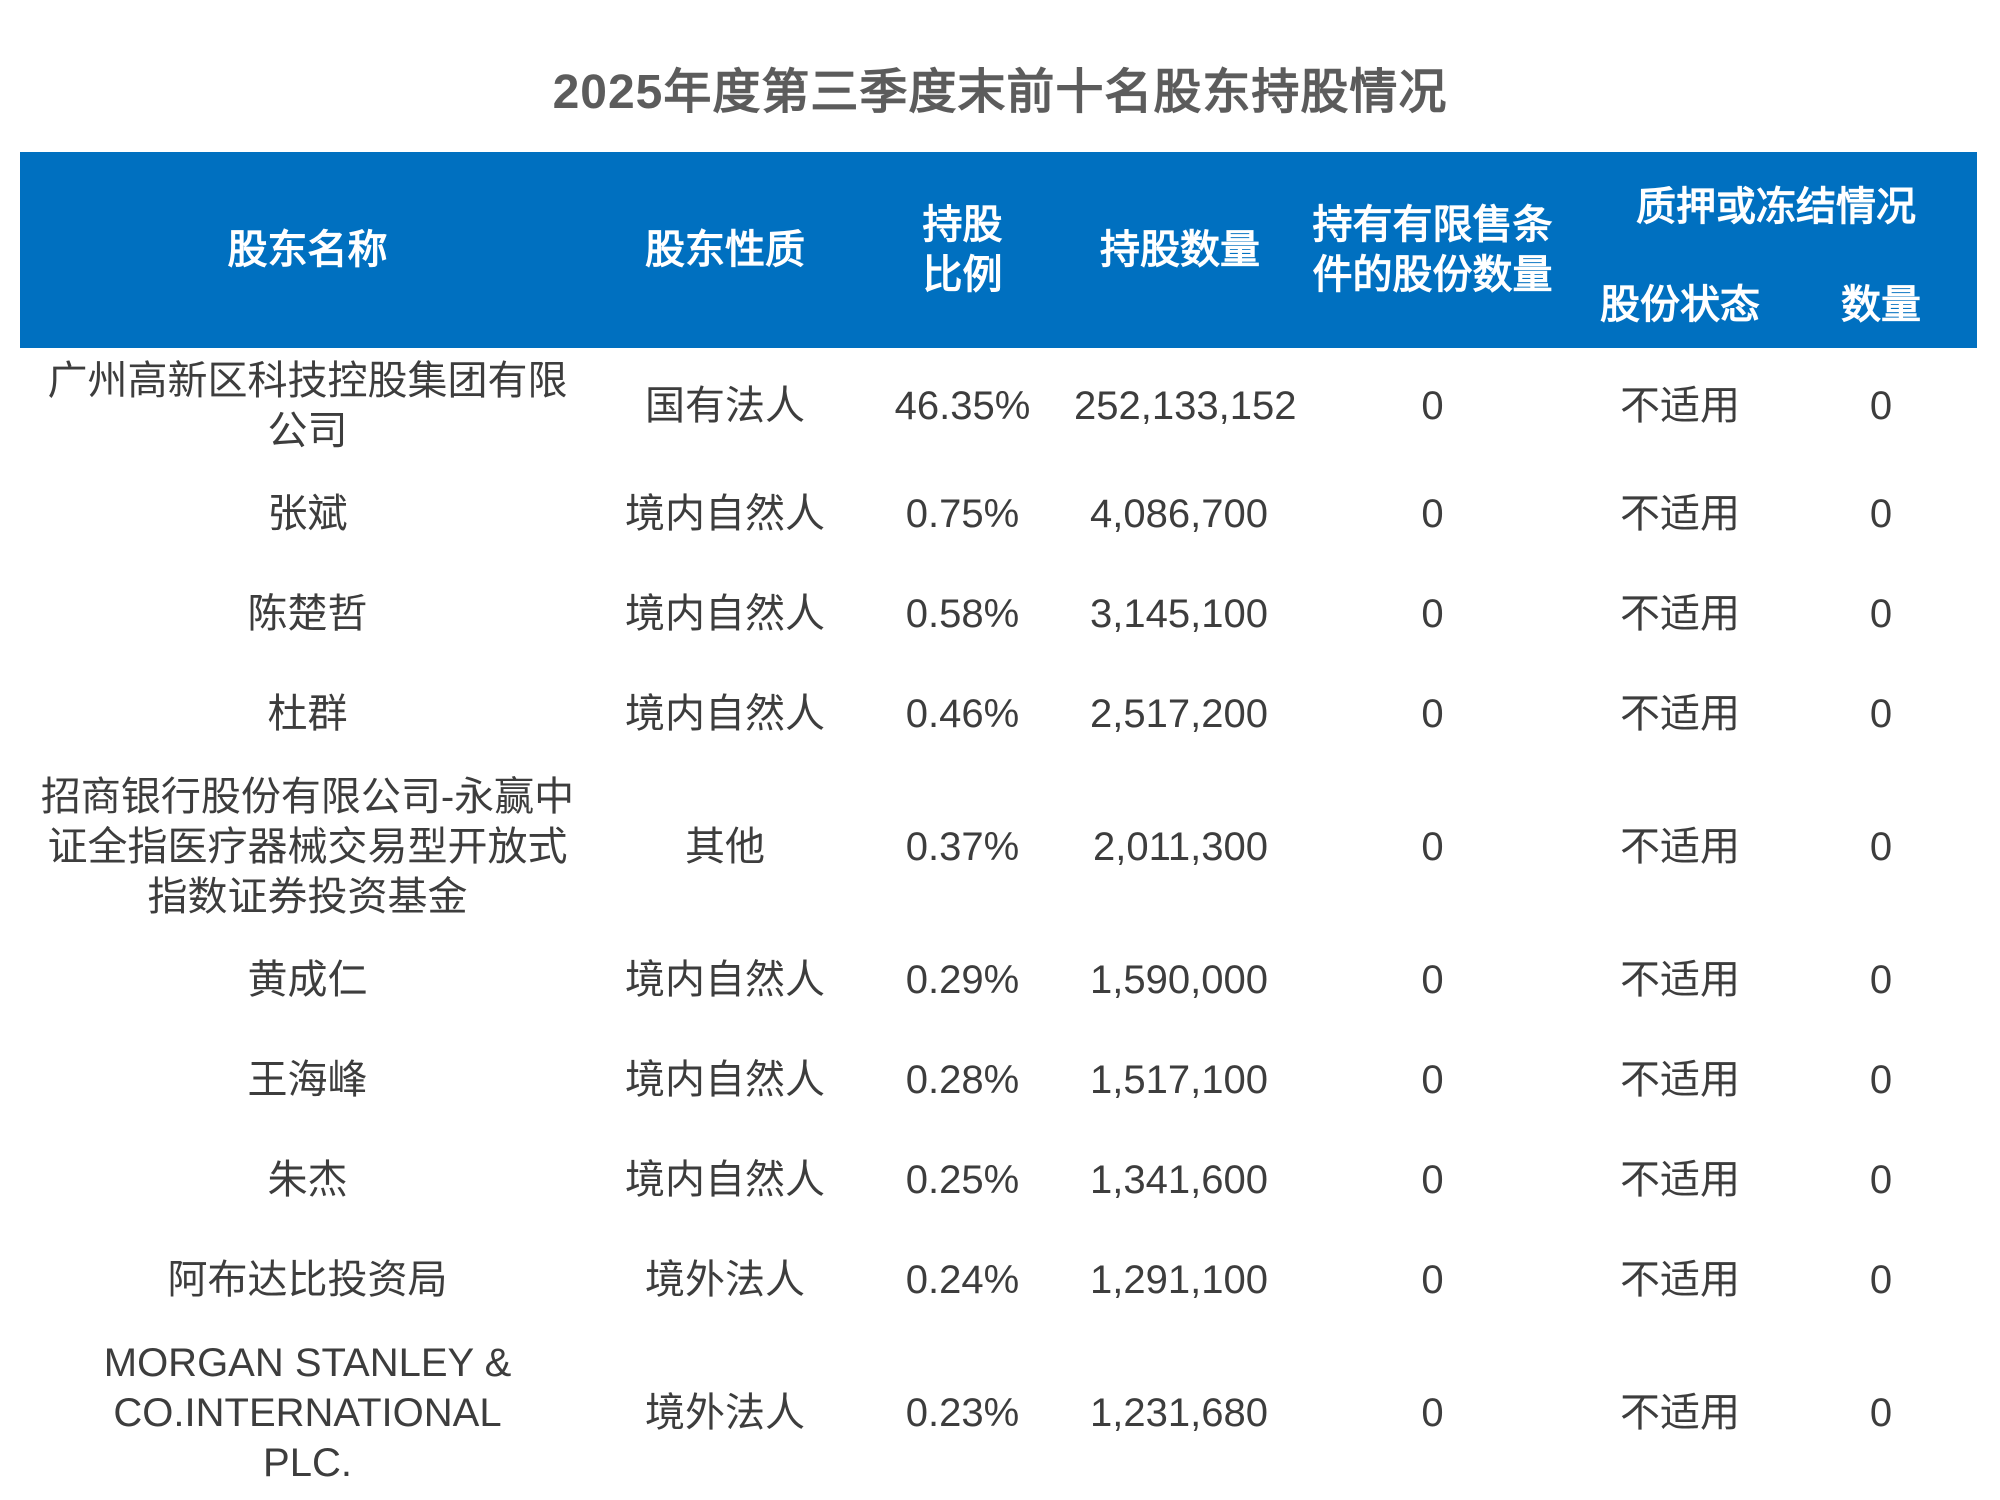  Describe the element at coordinates (307, 250) in the screenshot. I see `col-header-shareholder-name: 股东名称` at that location.